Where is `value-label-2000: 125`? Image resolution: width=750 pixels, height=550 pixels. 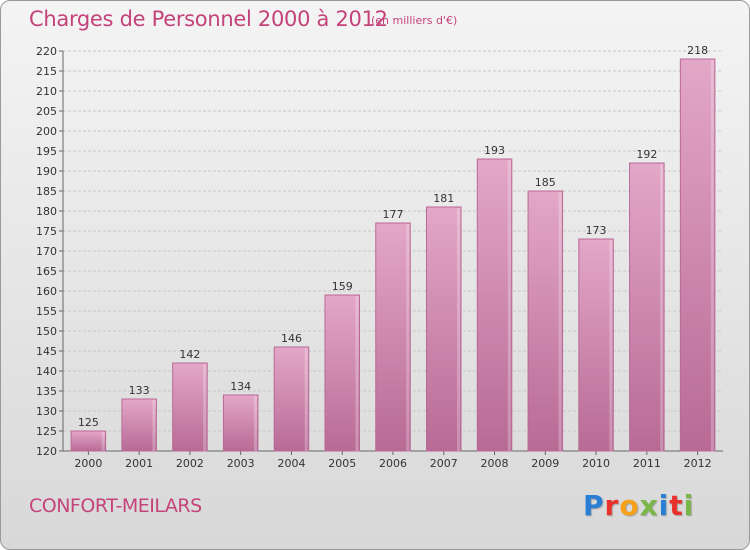
value-label-2000: 125 is located at coordinates (88, 422).